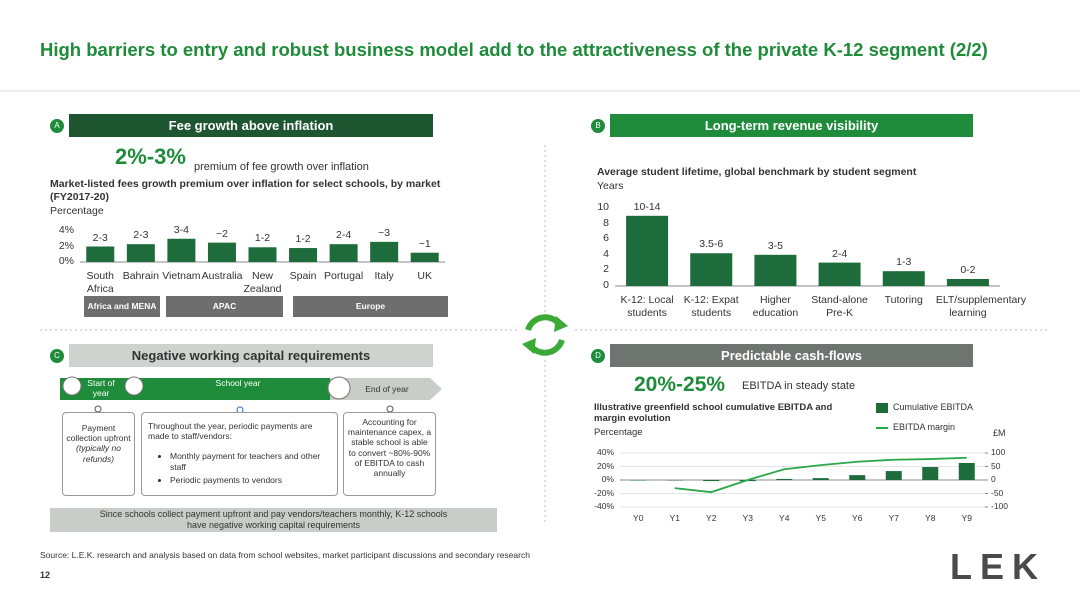 Image resolution: width=1080 pixels, height=608 pixels. Describe the element at coordinates (904, 262) in the screenshot. I see `data-label: 1-3` at that location.